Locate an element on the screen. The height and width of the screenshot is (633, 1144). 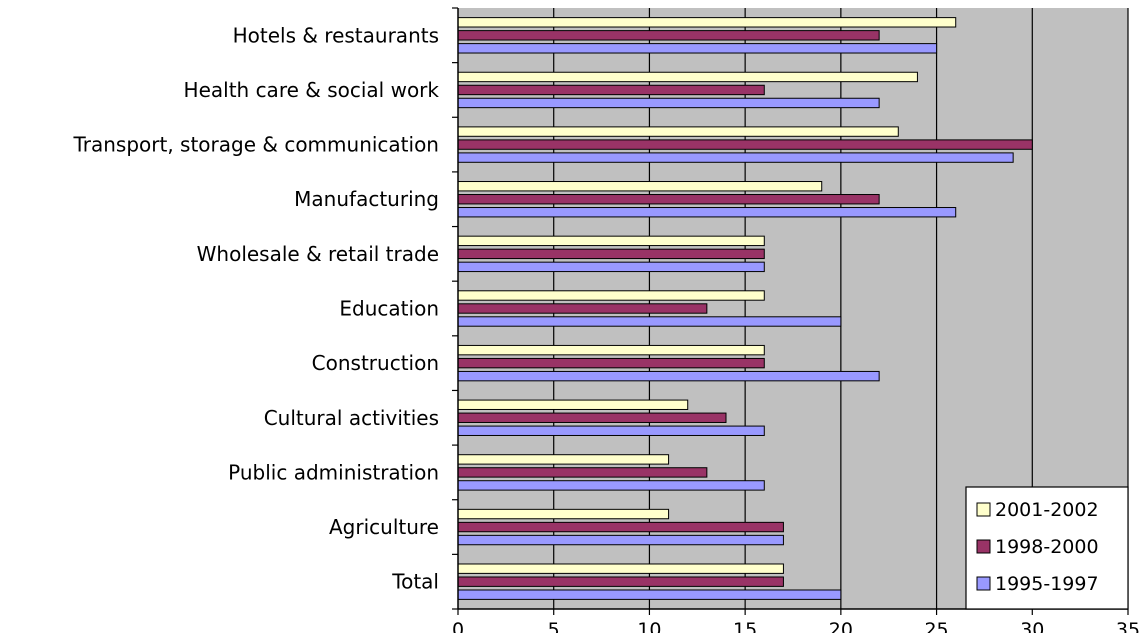
category-label: Public administration is located at coordinates (333, 472).